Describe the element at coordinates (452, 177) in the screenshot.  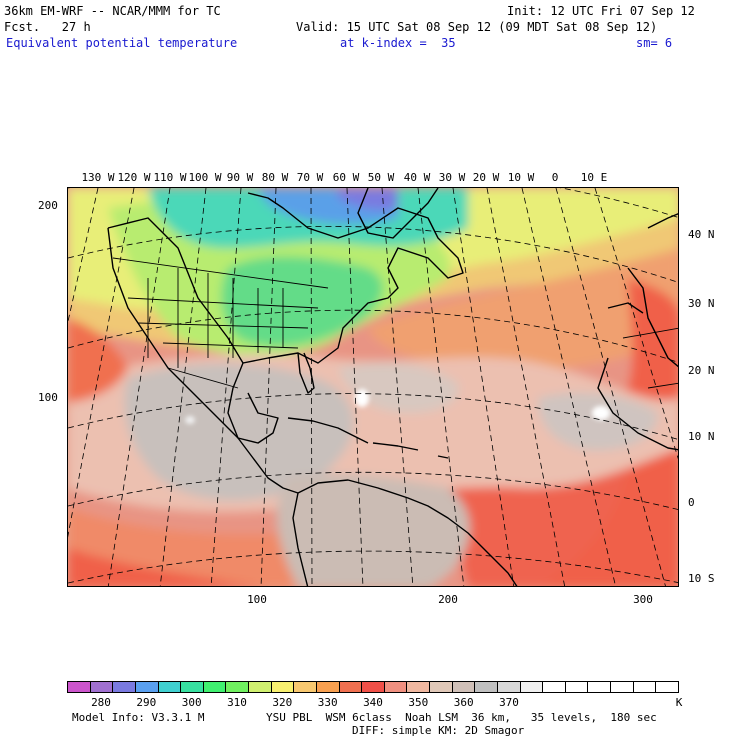
I see `lon-label: 30 W` at that location.